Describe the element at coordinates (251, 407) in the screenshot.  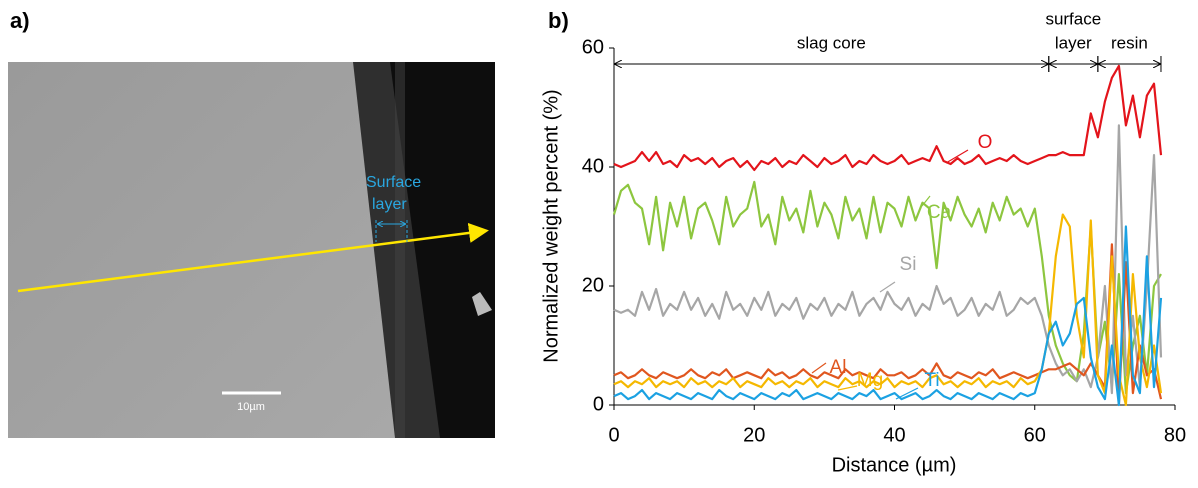
I see `scale-bar-label: 10µm` at that location.